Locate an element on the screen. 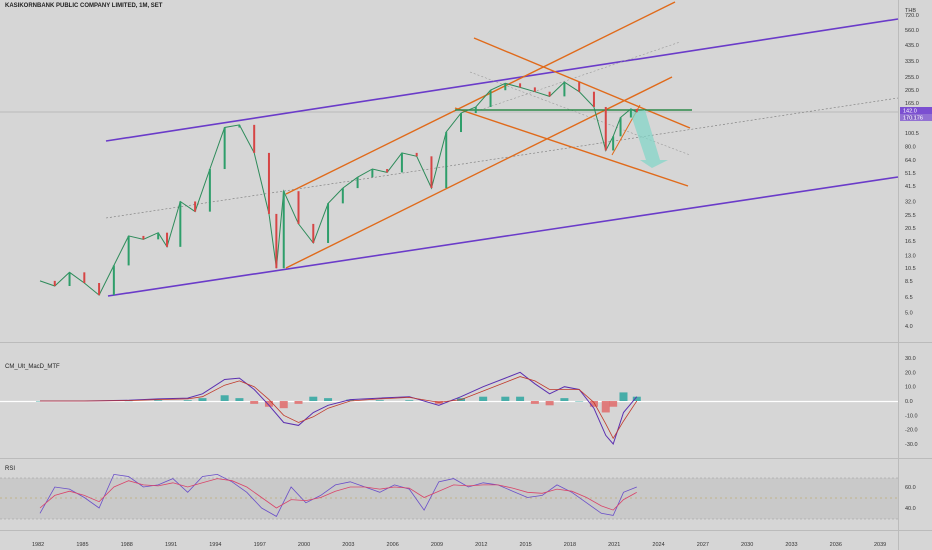 This screenshot has height=550, width=932. x-tick-label: 1985 is located at coordinates (82, 545).